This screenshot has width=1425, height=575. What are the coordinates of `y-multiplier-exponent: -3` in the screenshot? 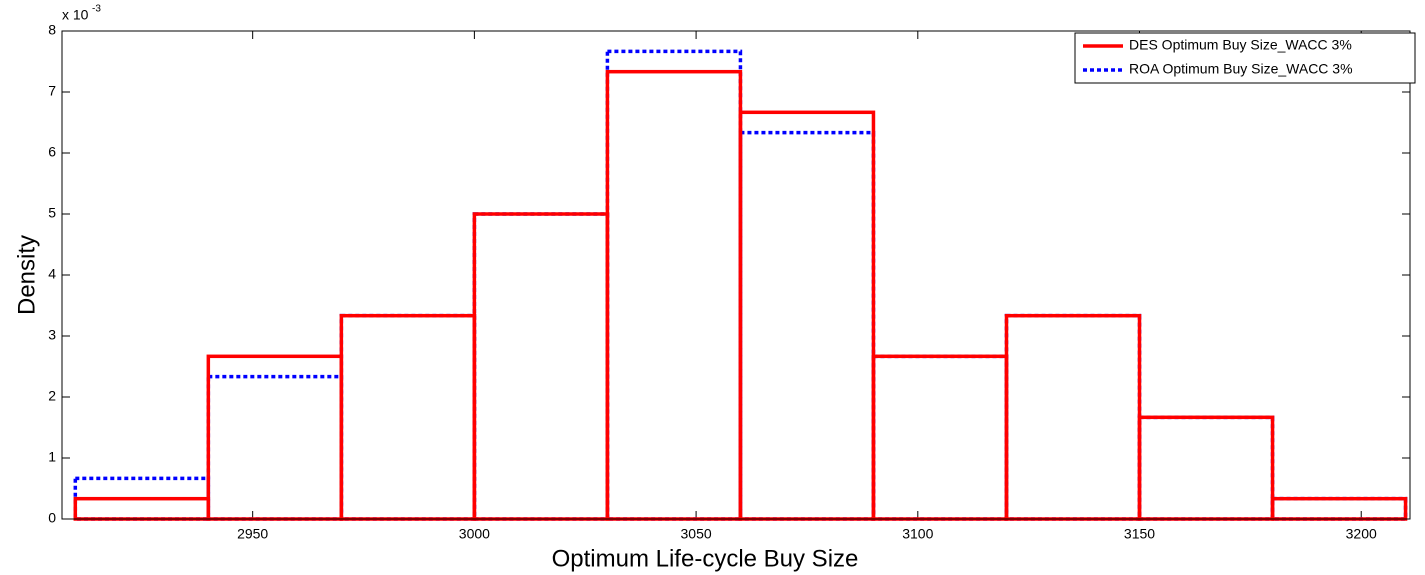 It's located at (96, 9).